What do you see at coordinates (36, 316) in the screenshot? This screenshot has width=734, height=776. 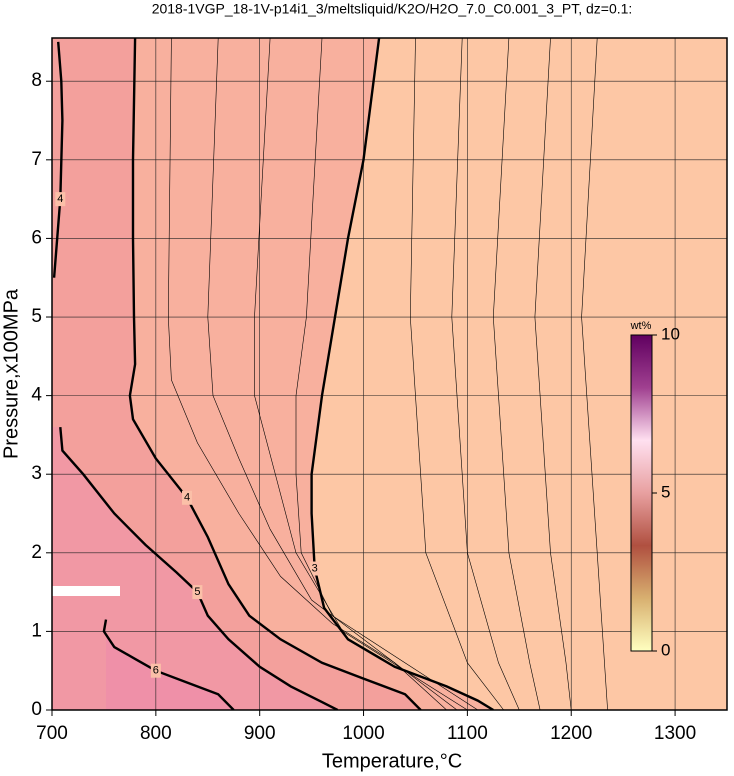 I see `y-tick-label: 5` at bounding box center [36, 316].